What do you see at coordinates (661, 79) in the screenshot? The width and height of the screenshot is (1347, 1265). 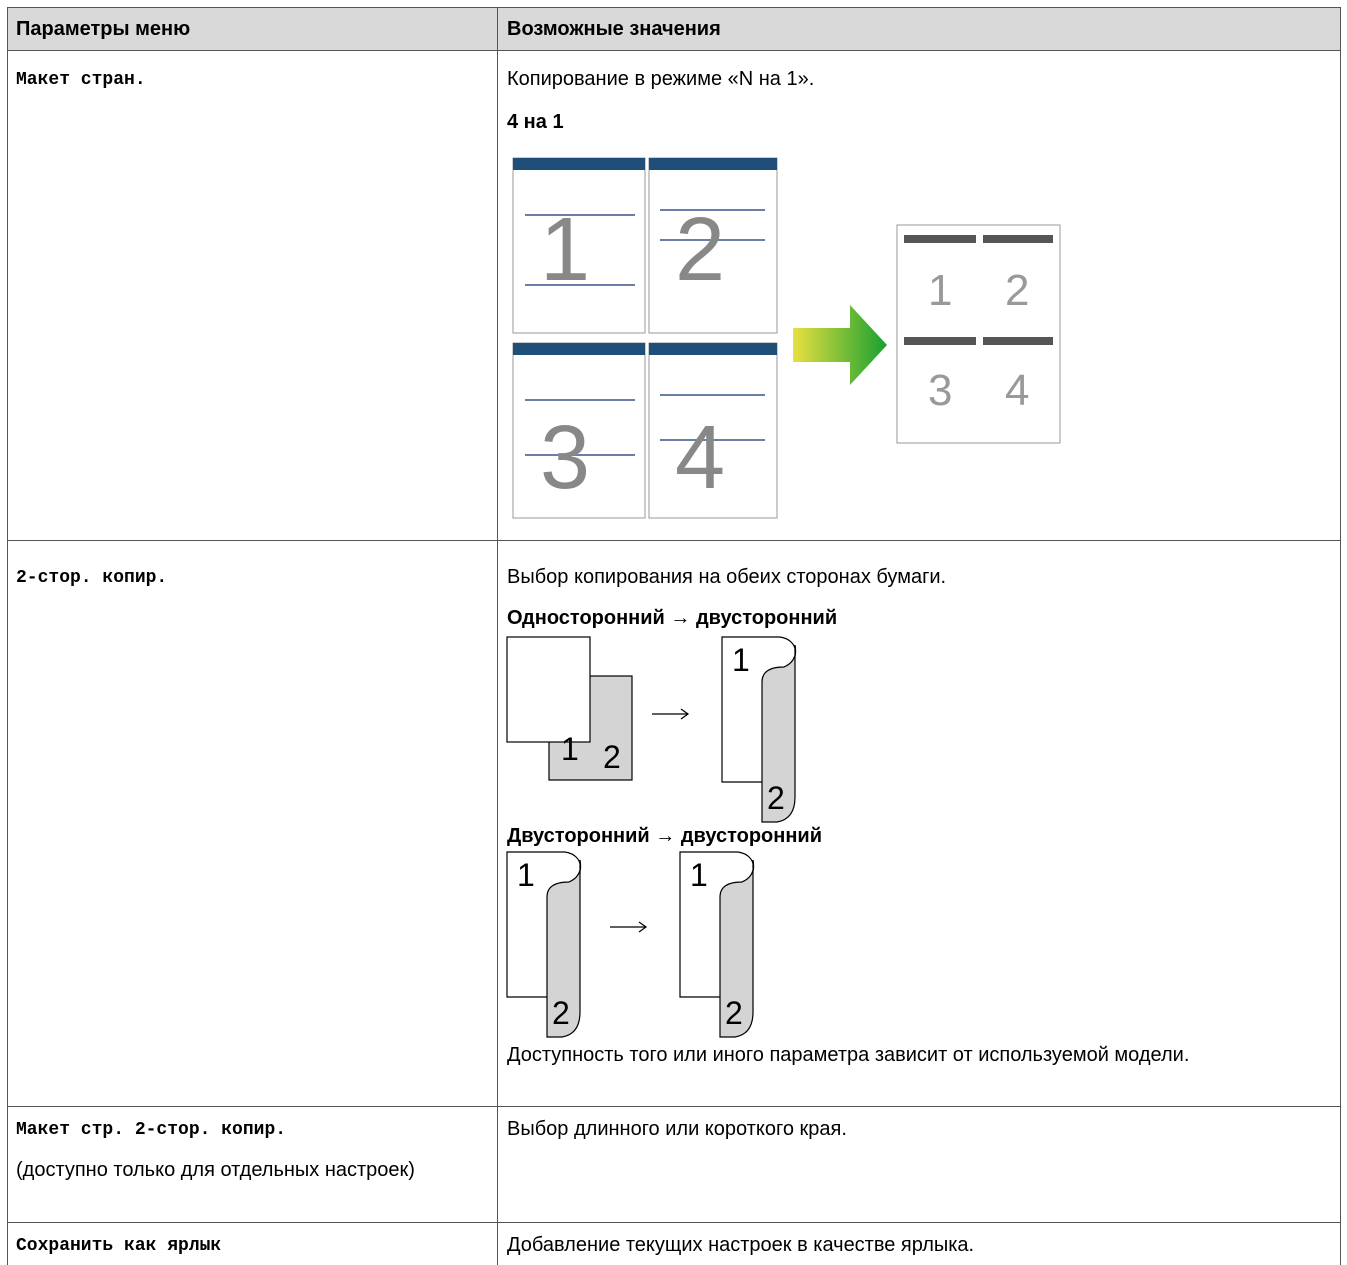 I see `description: Копирование в режиме «N на 1».` at bounding box center [661, 79].